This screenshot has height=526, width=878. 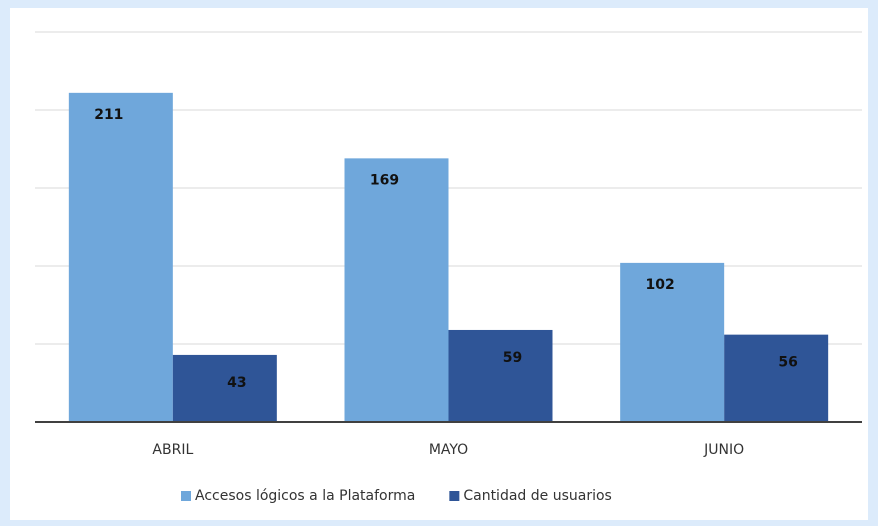 What do you see at coordinates (537, 496) in the screenshot?
I see `legend-label: Cantidad de usuarios` at bounding box center [537, 496].